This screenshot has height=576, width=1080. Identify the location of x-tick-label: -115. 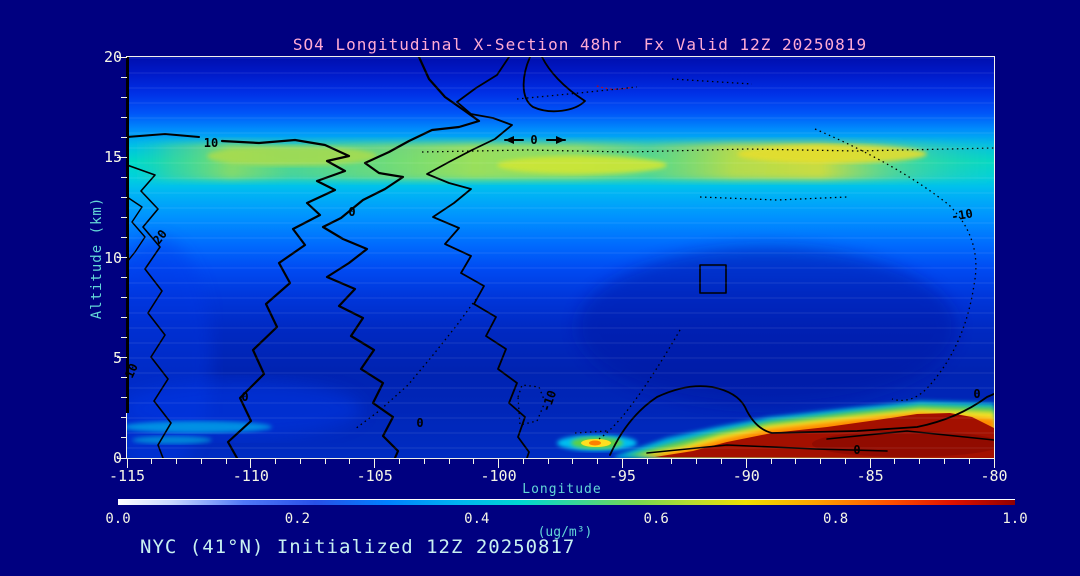
(127, 476).